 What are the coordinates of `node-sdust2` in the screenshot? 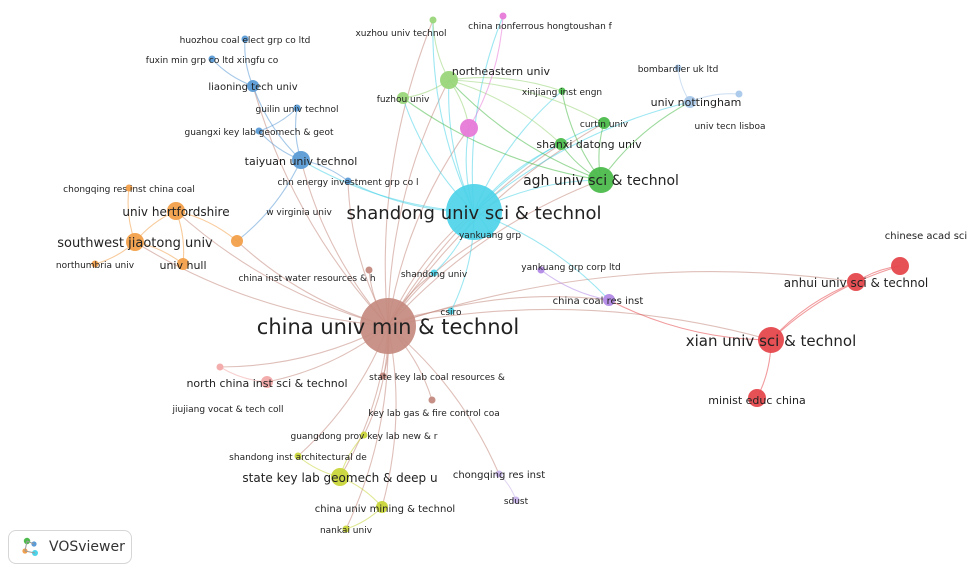 It's located at (516, 500).